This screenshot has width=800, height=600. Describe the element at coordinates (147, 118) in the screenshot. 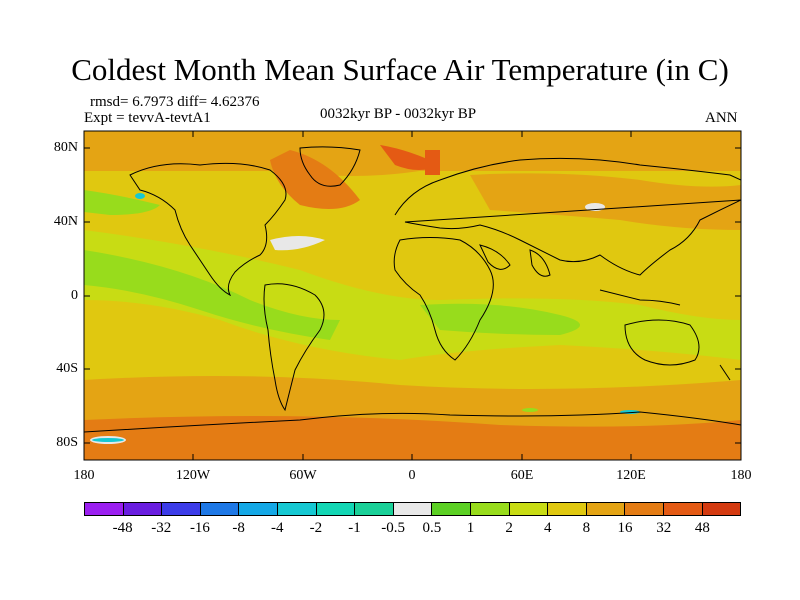

I see `experiment-text: Expt = tevvA-tevtA1` at that location.